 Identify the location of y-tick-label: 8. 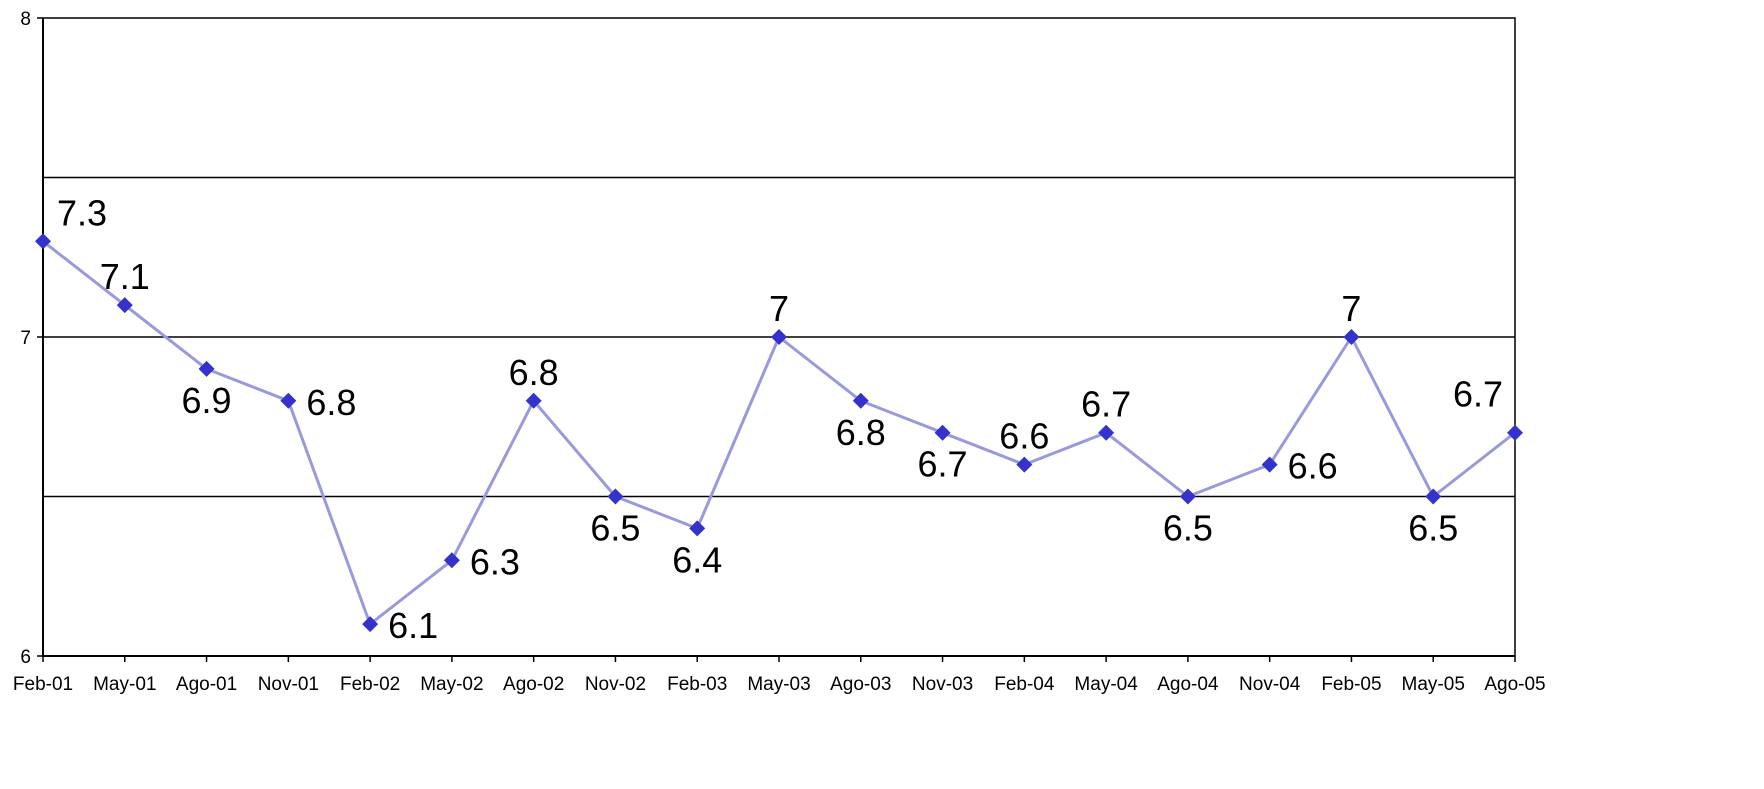
(25, 19).